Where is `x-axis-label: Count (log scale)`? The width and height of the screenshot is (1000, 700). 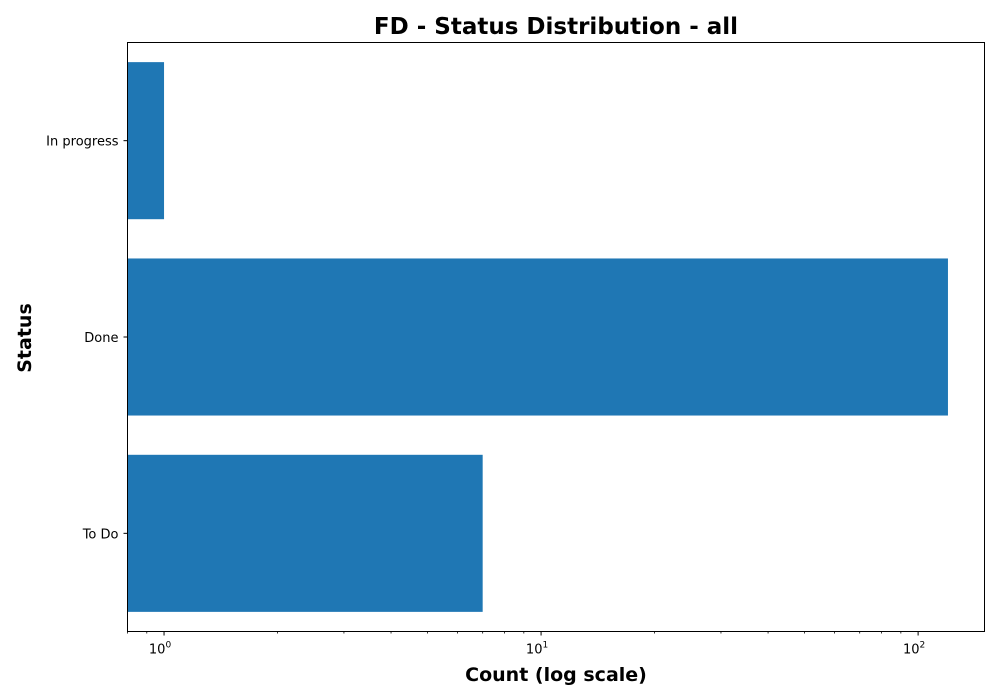
x-axis-label: Count (log scale) is located at coordinates (556, 675).